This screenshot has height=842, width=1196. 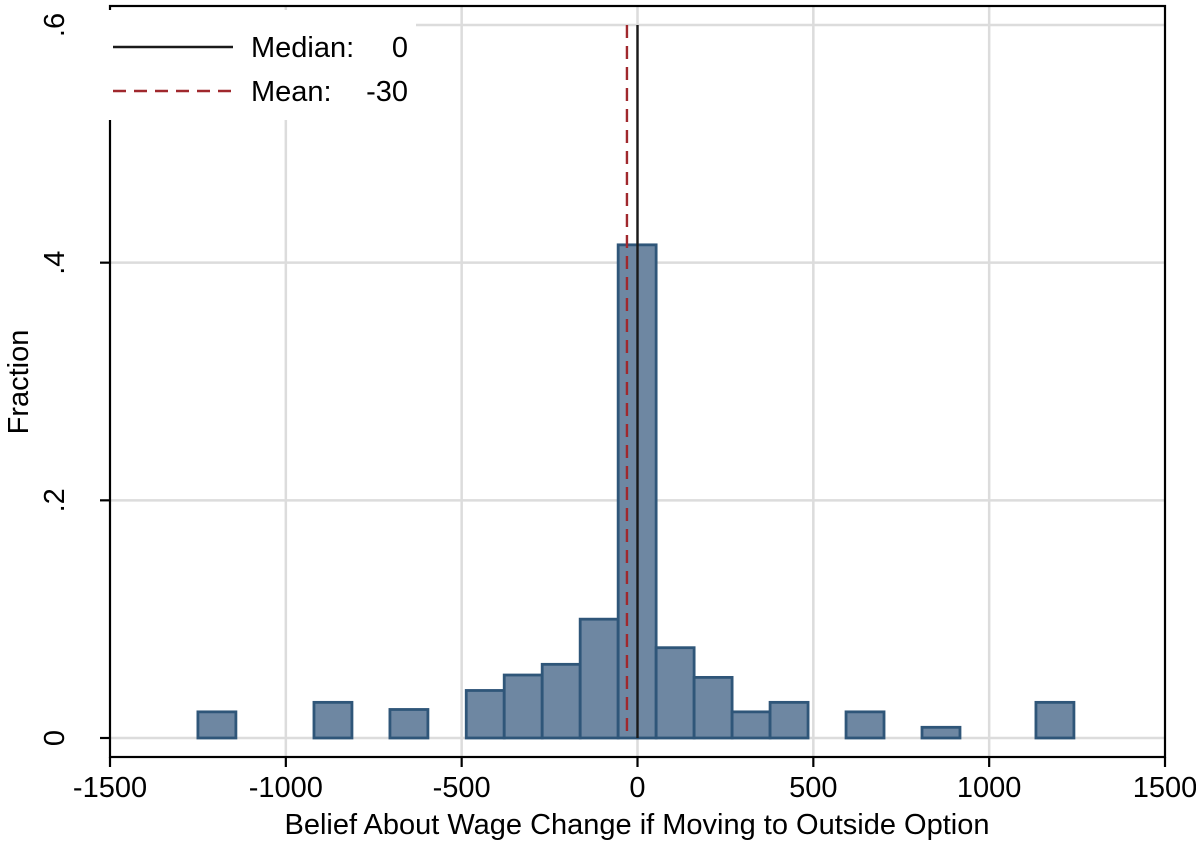 I want to click on y-tick-label: .2, so click(x=55, y=500).